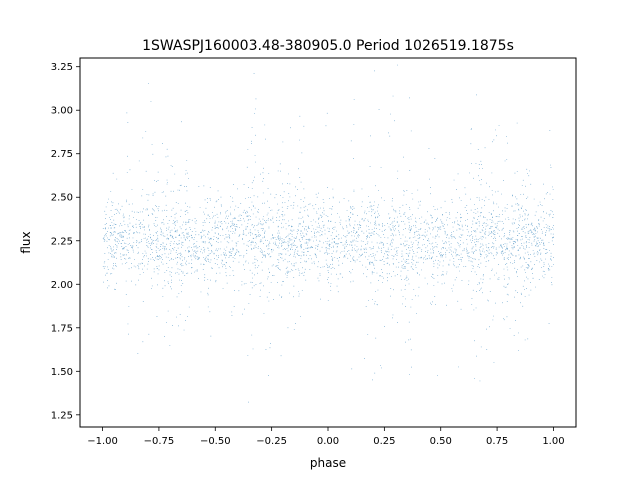  Describe the element at coordinates (62, 372) in the screenshot. I see `y-tick-label: 1.50` at that location.